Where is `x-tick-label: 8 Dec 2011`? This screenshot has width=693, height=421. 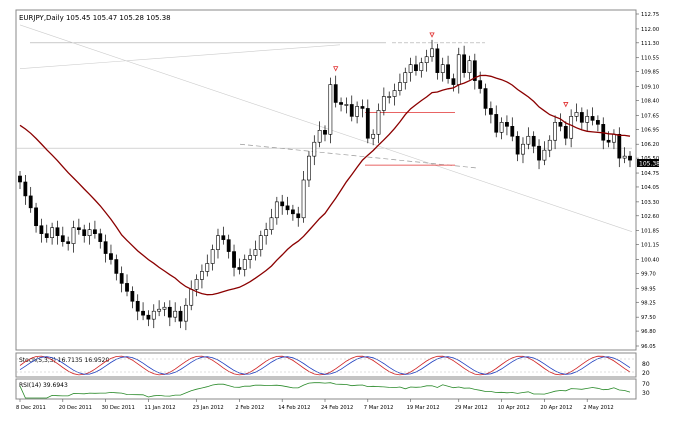
x-tick-label: 8 Dec 2011 is located at coordinates (31, 408).